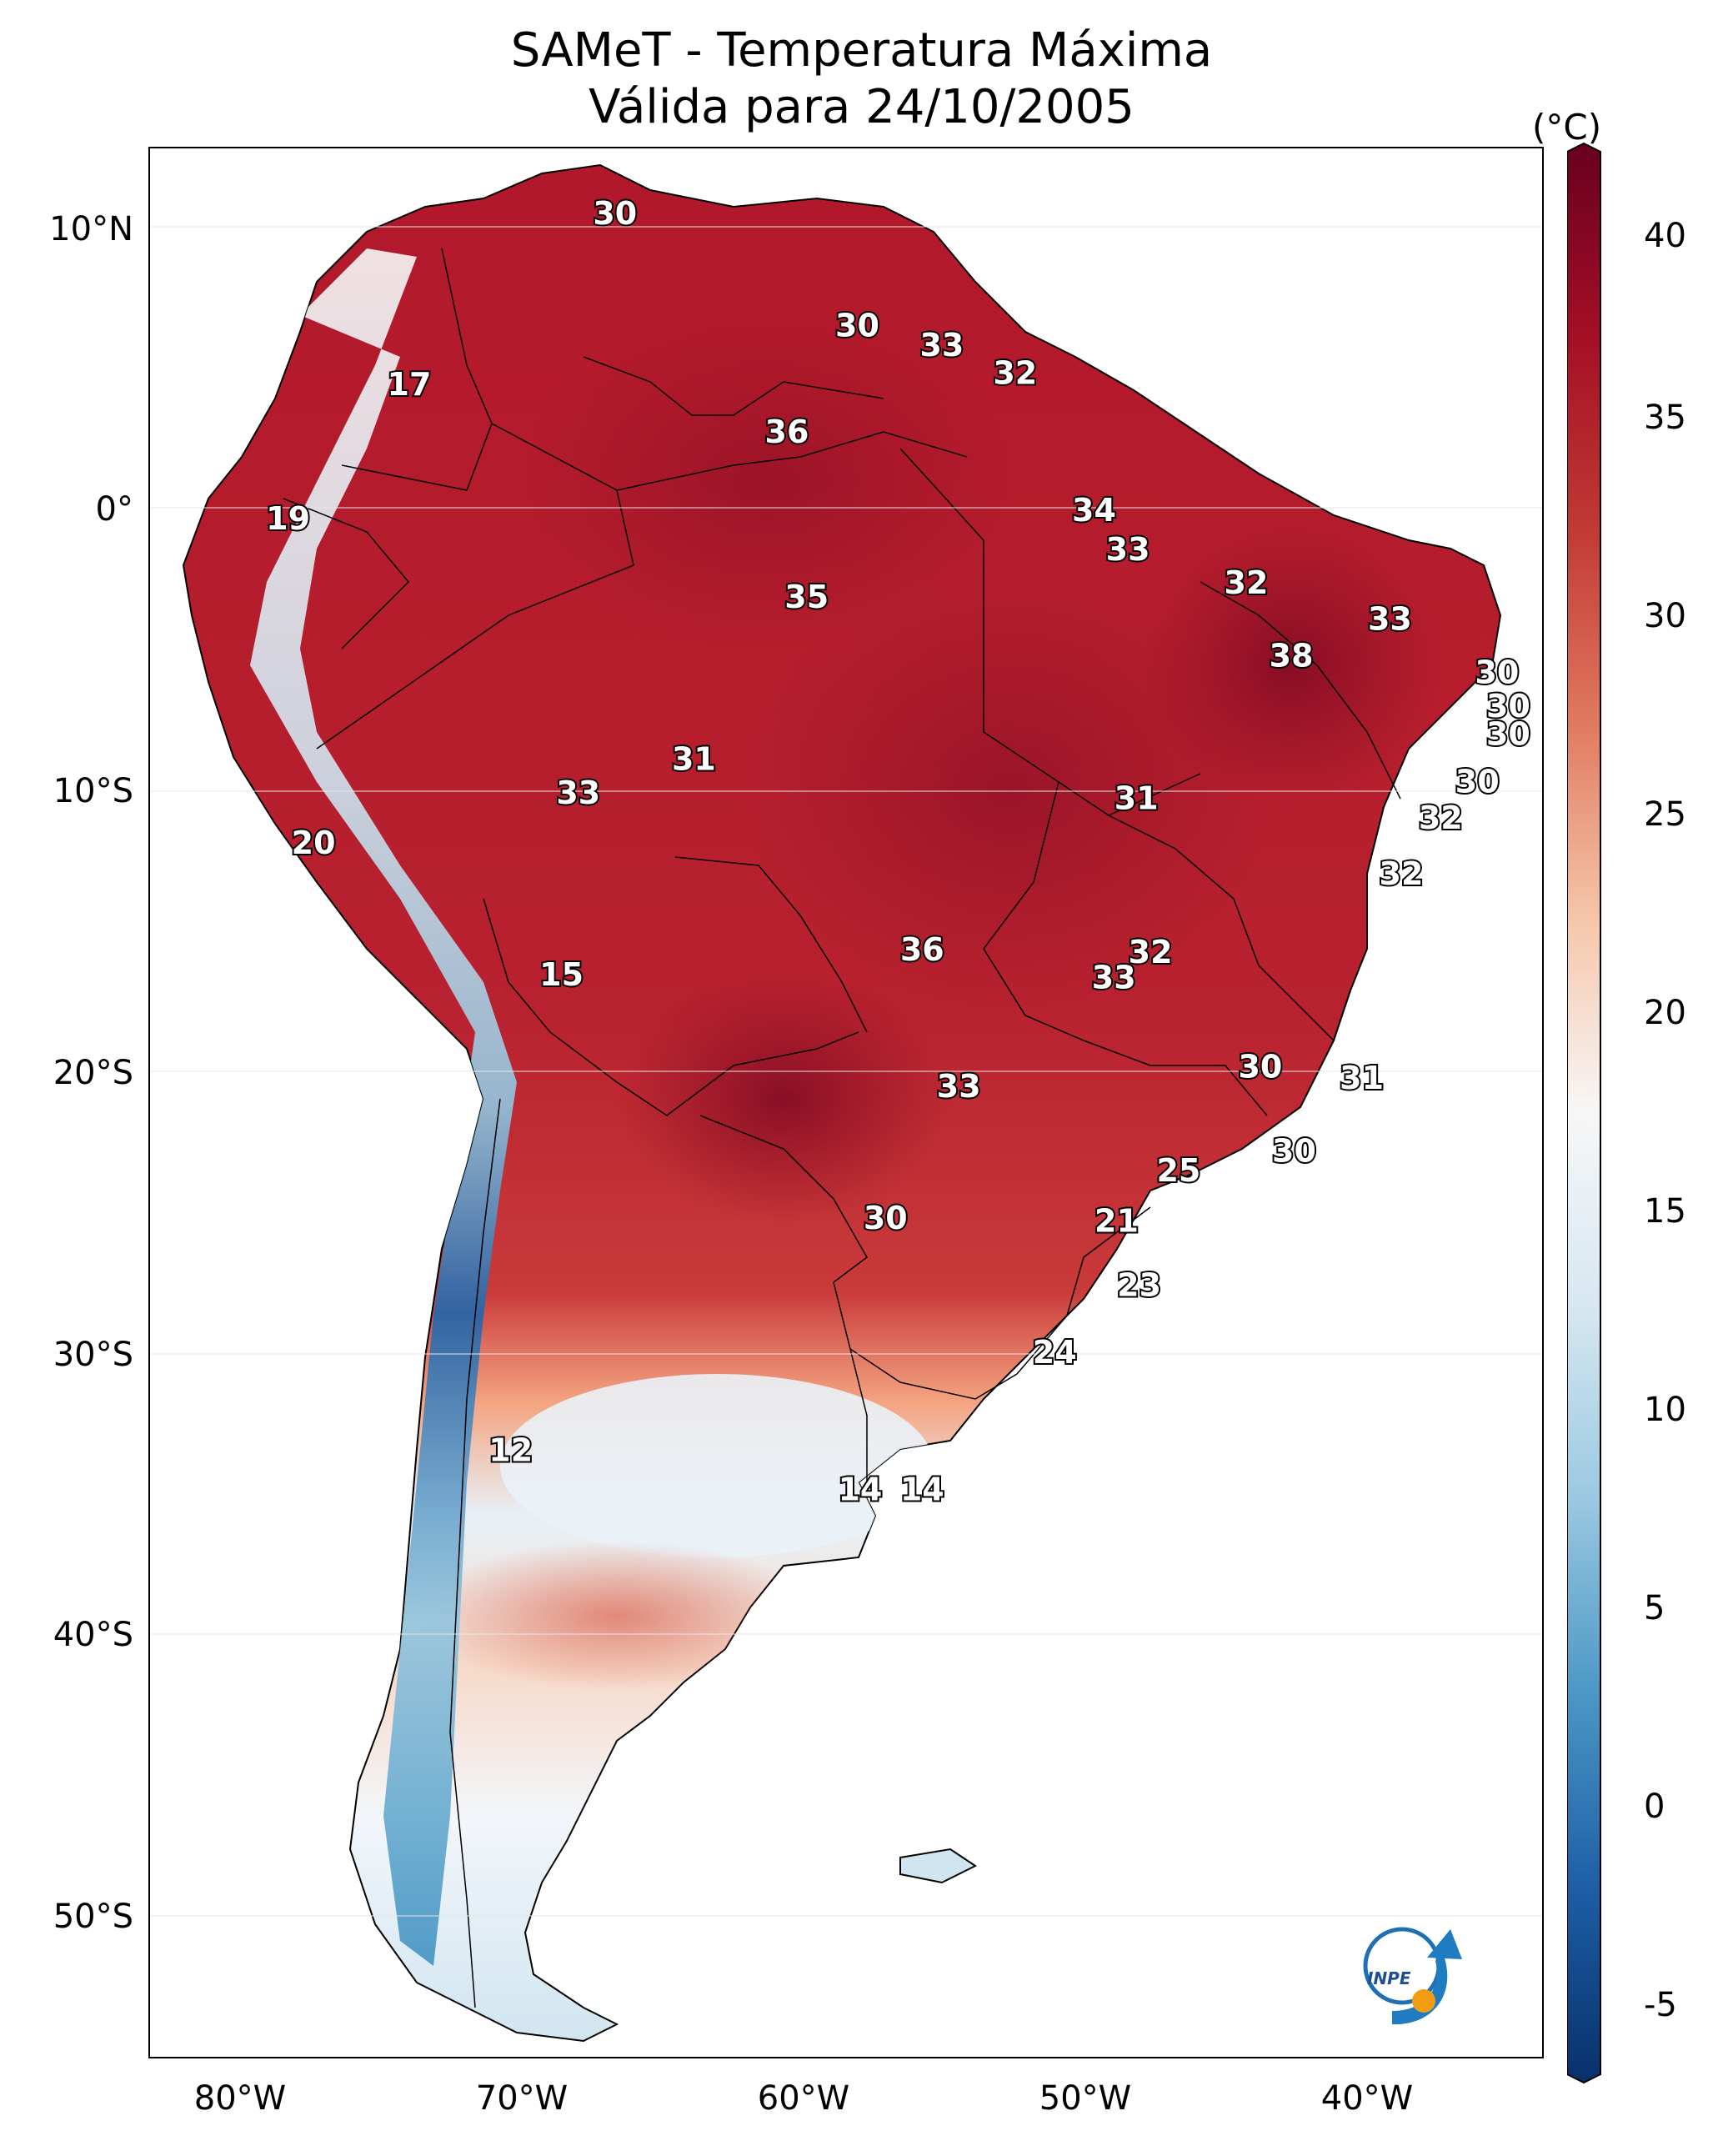 The width and height of the screenshot is (1723, 2156). Describe the element at coordinates (91, 229) in the screenshot. I see `lat-label-10n: 10°N` at that location.